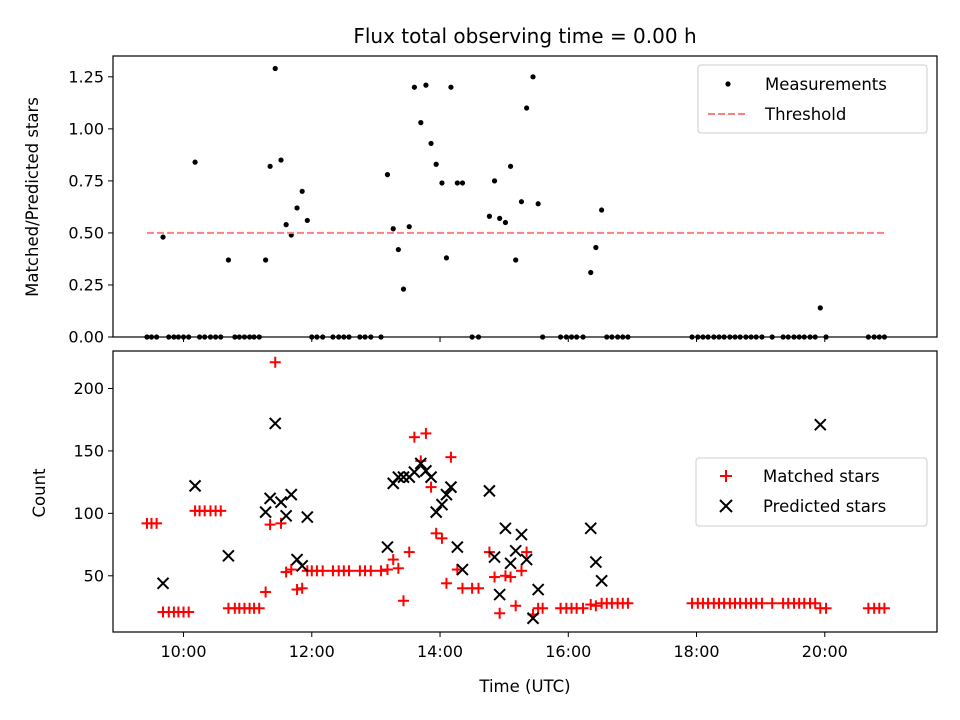 The height and width of the screenshot is (720, 960). Describe the element at coordinates (86, 128) in the screenshot. I see `top-y-tick-label: 1.00` at that location.